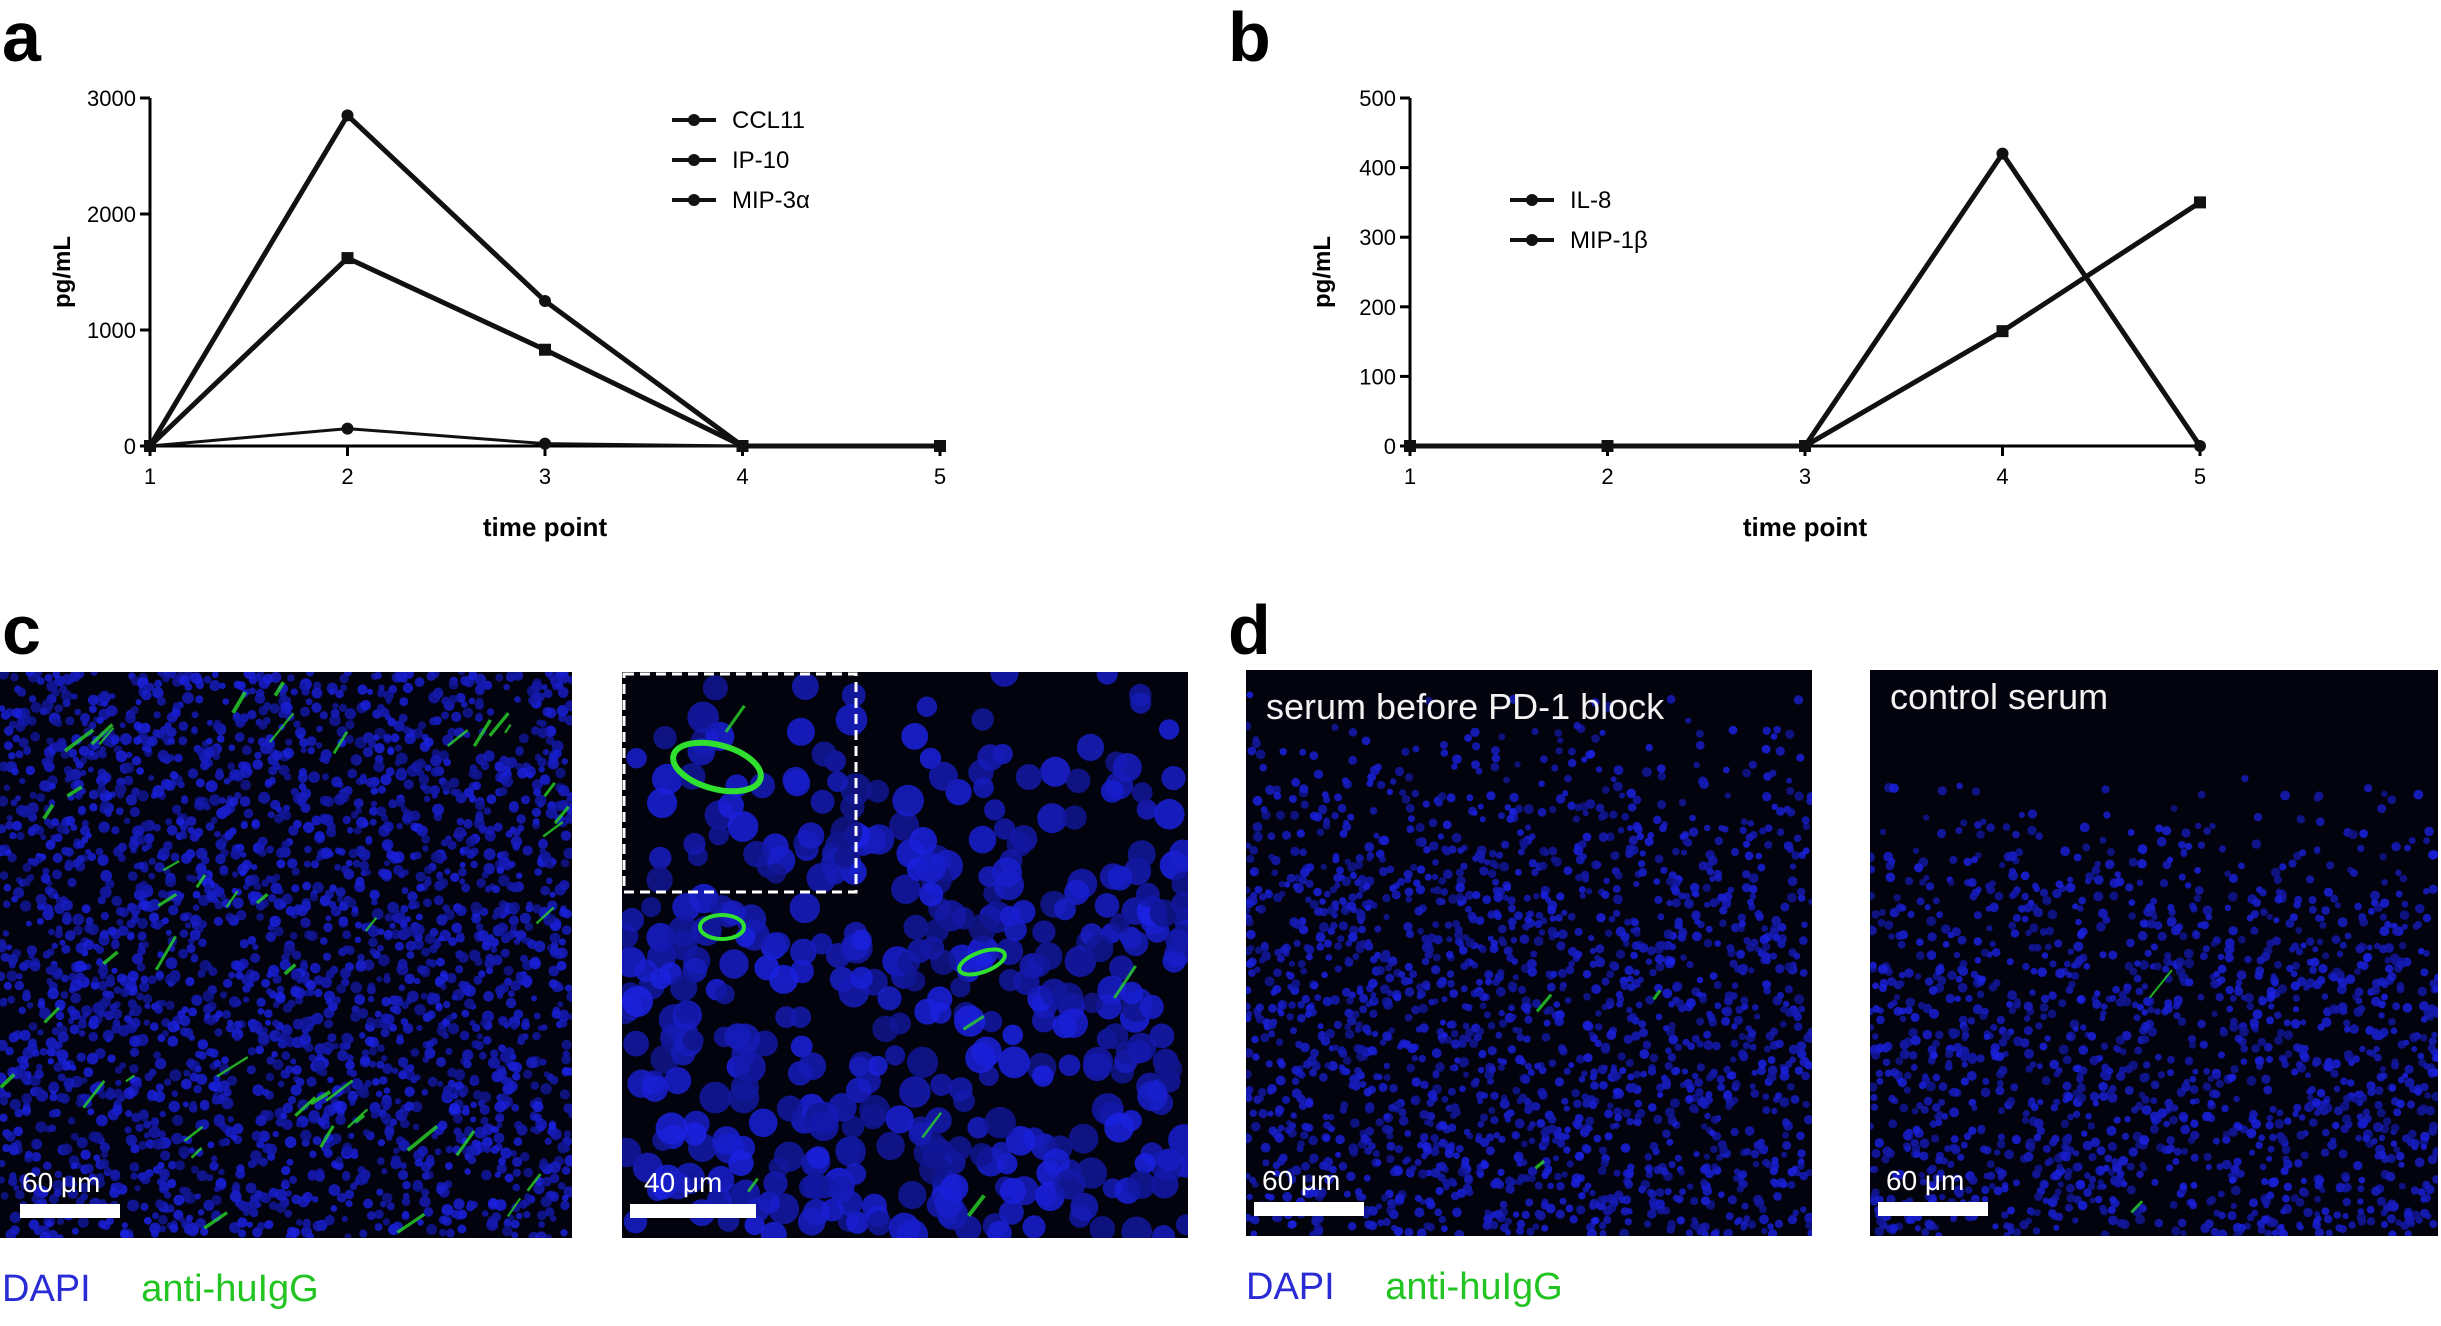 The height and width of the screenshot is (1326, 2441). I want to click on axes: 0 1000 2000 3000 1 2 3 4 5 time point pg/mL, so click(497, 314).